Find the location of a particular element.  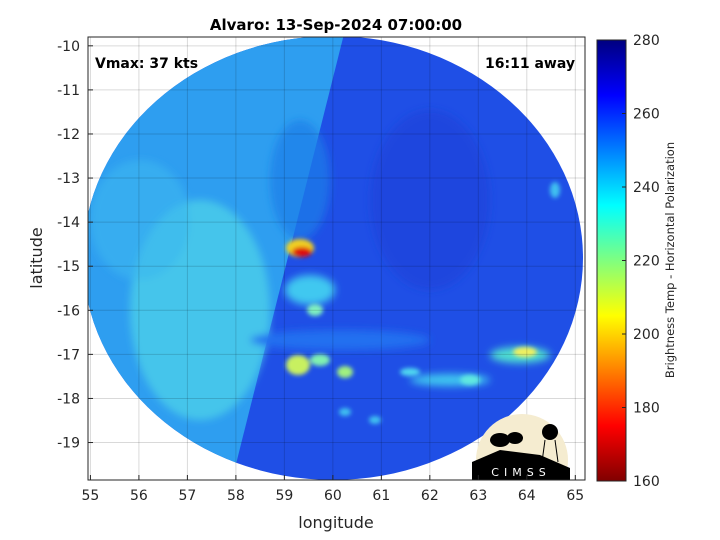

y-tick-label: -10 is located at coordinates (68, 47).